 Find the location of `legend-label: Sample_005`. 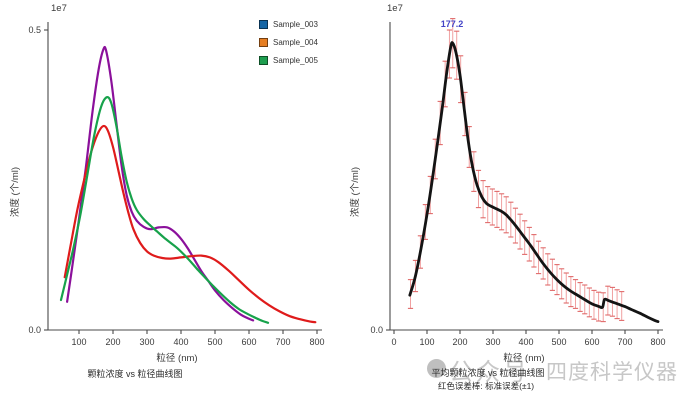

legend-label: Sample_005 is located at coordinates (295, 60).